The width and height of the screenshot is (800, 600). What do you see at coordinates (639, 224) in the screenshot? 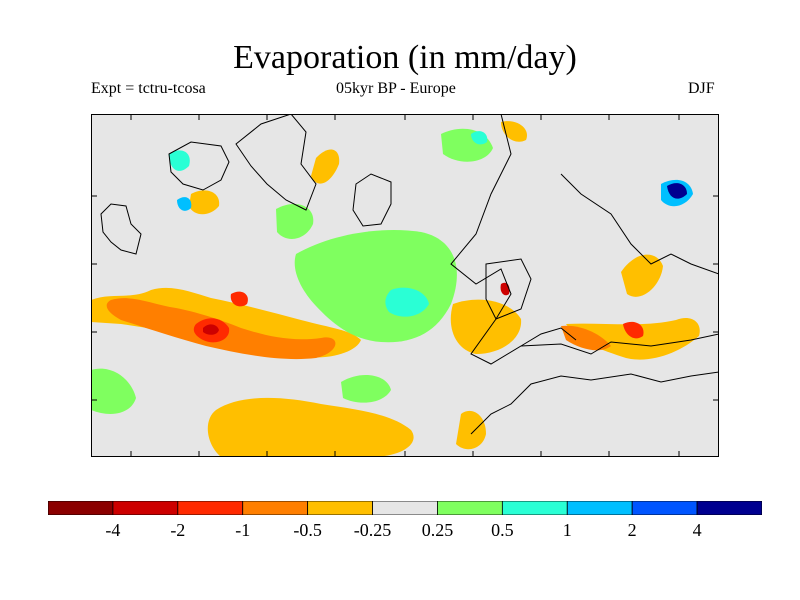
I see `eastern-coast` at bounding box center [639, 224].